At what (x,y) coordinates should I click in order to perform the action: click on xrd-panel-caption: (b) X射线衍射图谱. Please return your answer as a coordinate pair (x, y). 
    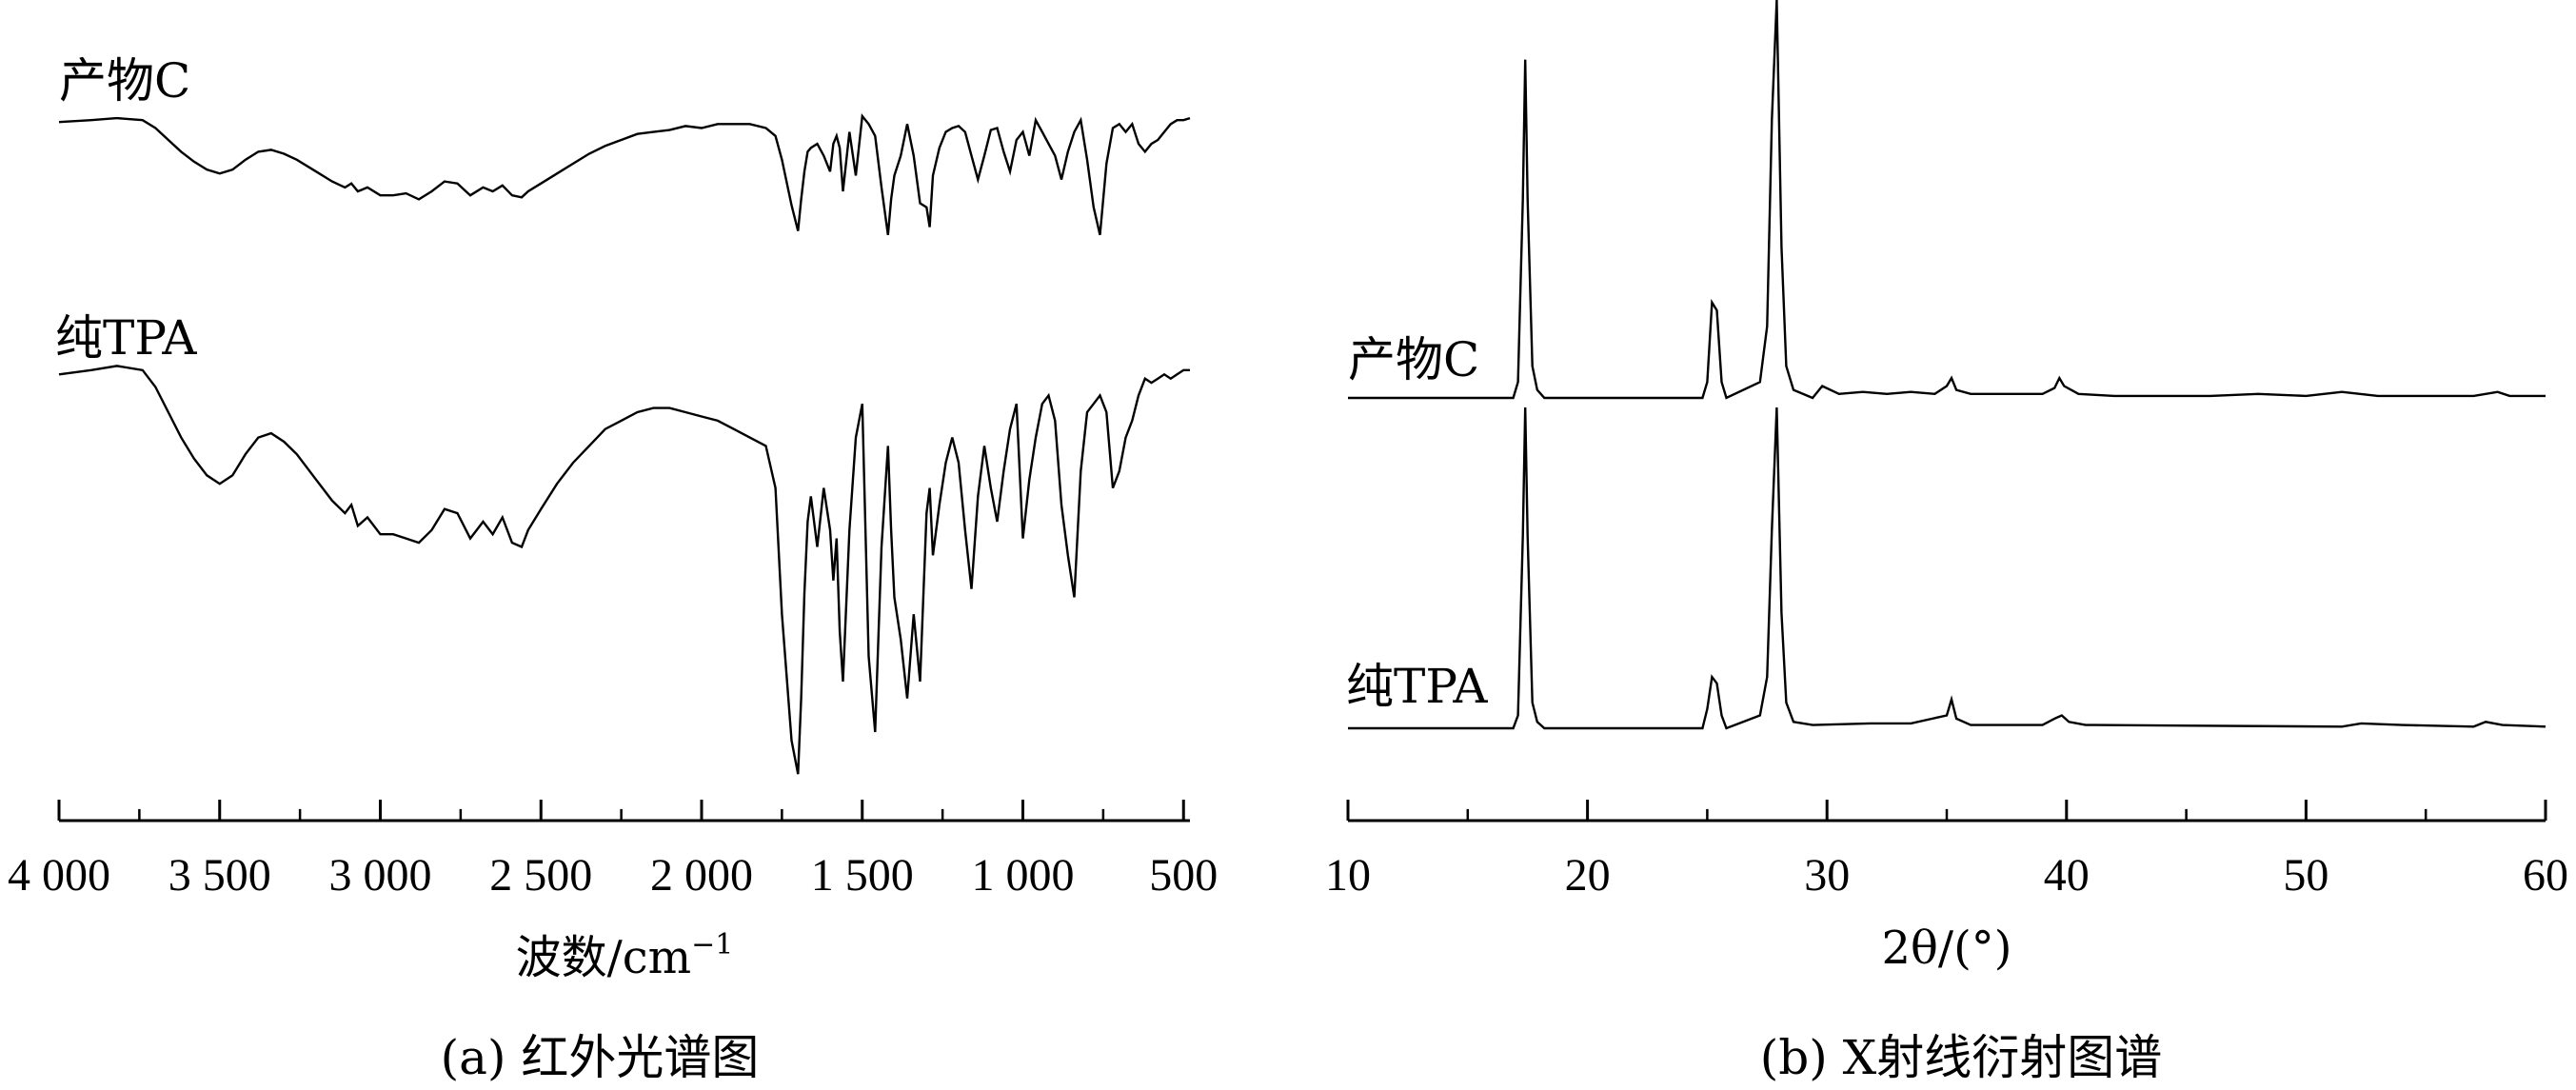
    Looking at the image, I should click on (1961, 1057).